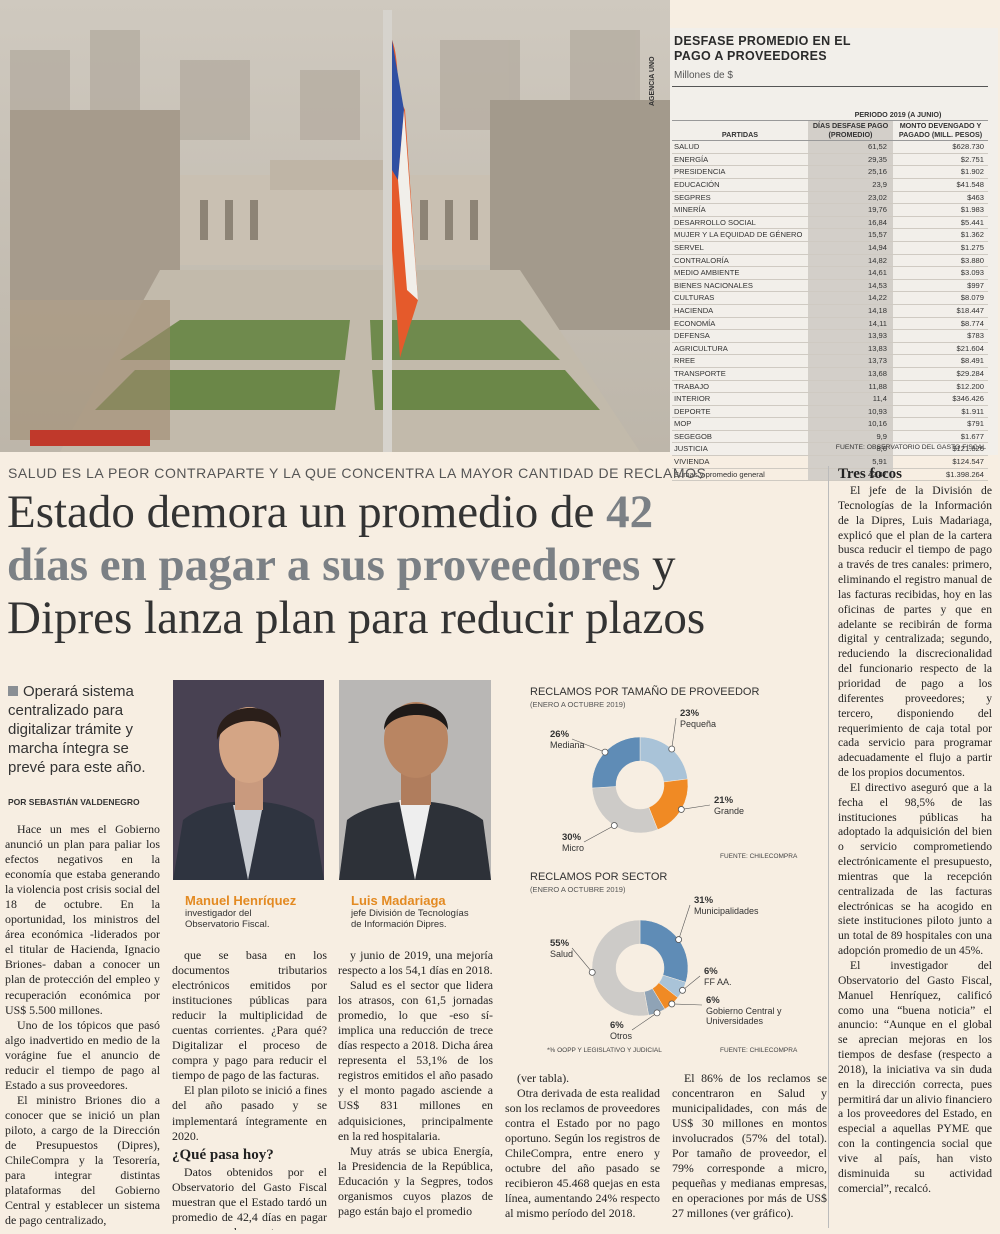  I want to click on table-cell: 19,76, so click(850, 210).